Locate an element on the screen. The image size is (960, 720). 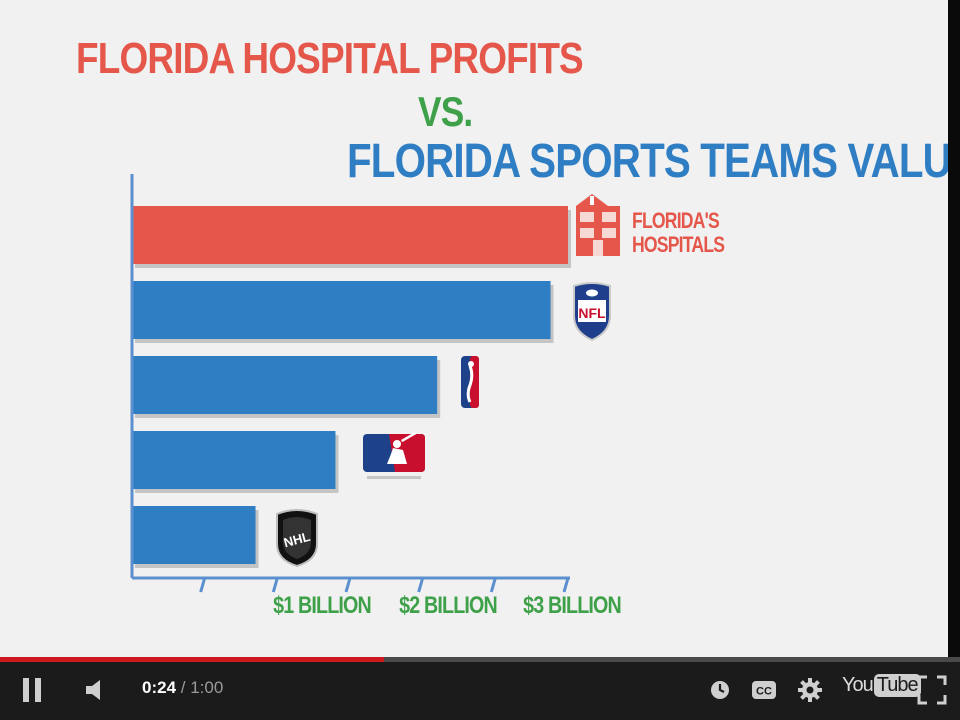
bar-mlb is located at coordinates (234, 460).